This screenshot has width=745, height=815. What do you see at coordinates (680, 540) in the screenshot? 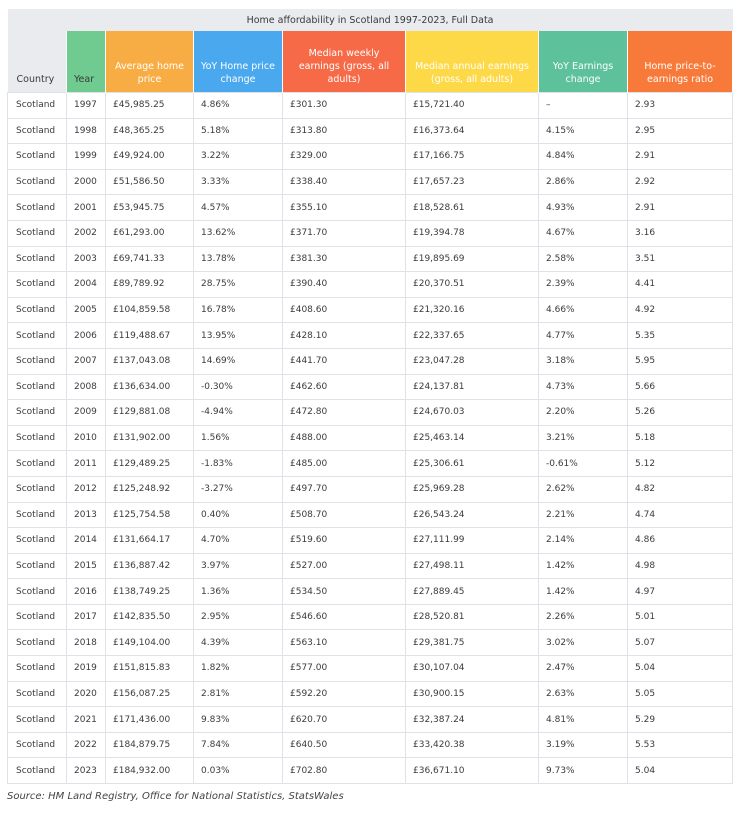
I see `cell-price-to-earnings-ratio: 4.86` at bounding box center [680, 540].